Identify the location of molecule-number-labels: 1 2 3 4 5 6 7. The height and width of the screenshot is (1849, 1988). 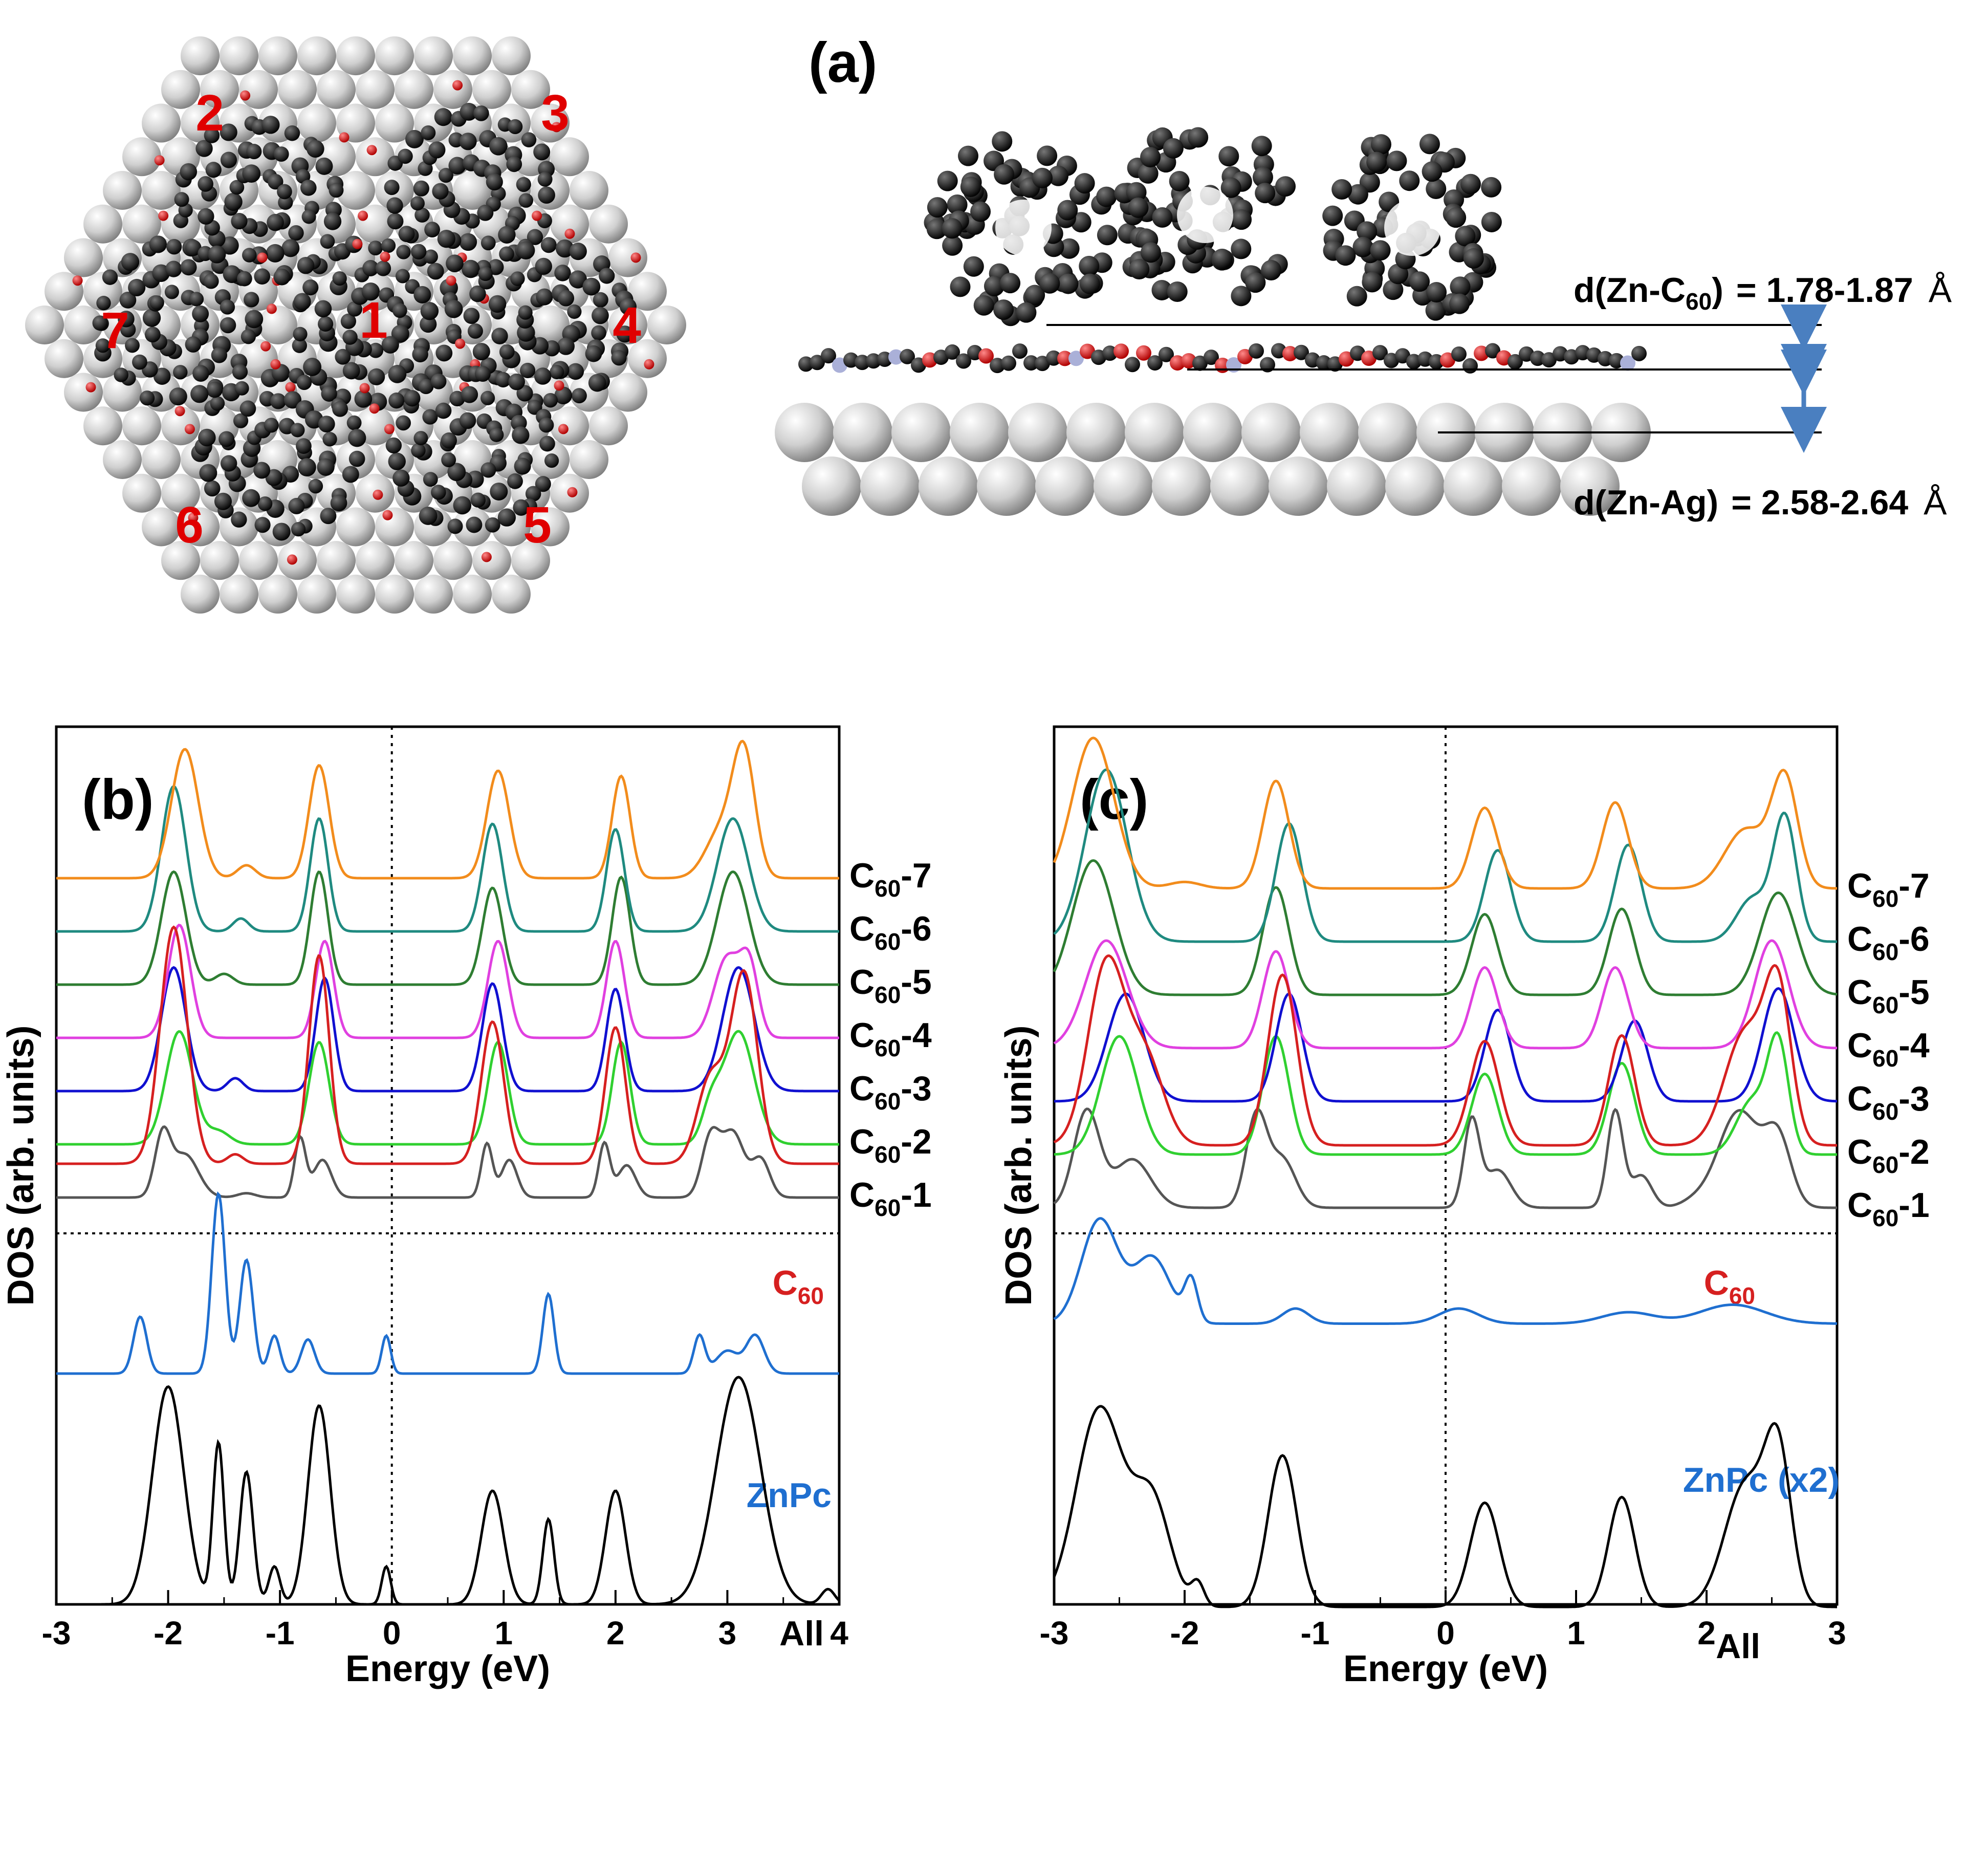
(371, 319).